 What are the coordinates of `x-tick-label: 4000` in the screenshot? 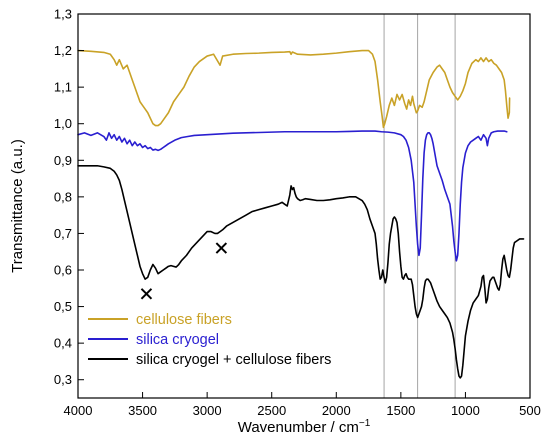 It's located at (78, 410).